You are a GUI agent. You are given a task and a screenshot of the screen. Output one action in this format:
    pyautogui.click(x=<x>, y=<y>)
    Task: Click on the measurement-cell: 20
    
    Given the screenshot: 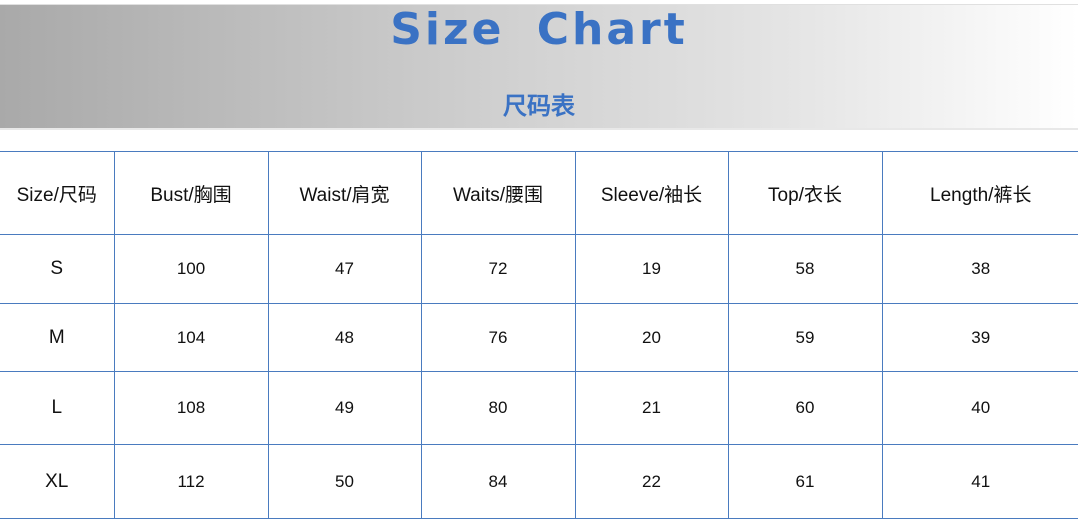 What is the action you would take?
    pyautogui.click(x=651, y=337)
    